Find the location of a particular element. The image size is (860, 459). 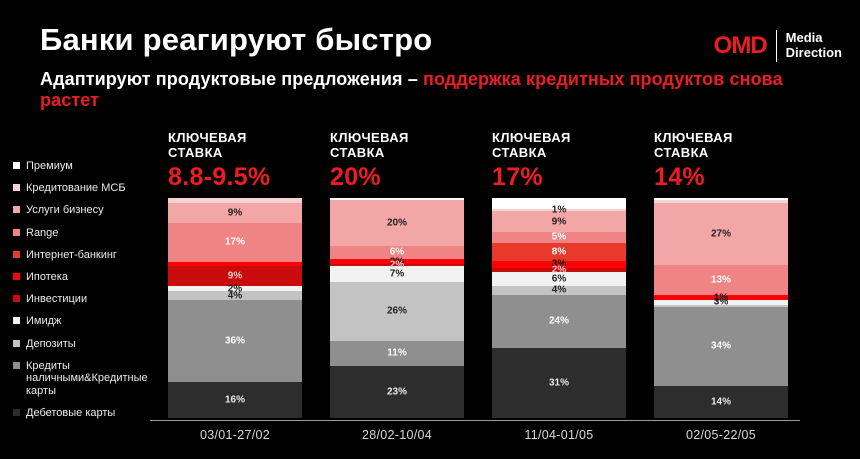

bar-segment: 4% is located at coordinates (235, 295).